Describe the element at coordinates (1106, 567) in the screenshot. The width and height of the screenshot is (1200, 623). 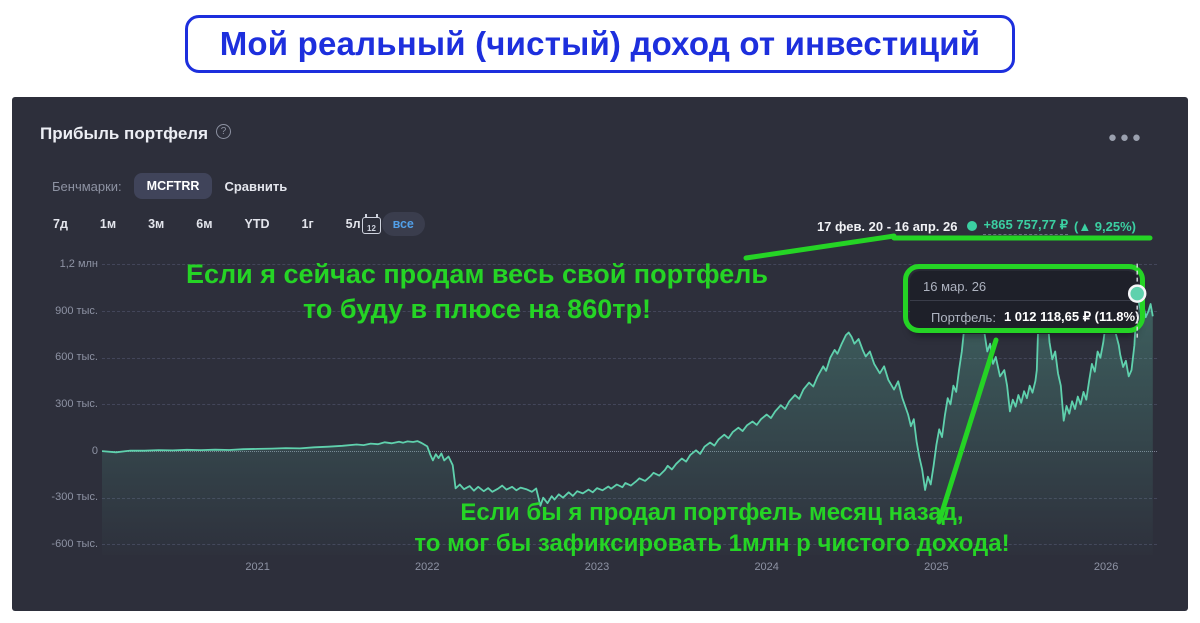
I see `x-axis-label: 2026` at that location.